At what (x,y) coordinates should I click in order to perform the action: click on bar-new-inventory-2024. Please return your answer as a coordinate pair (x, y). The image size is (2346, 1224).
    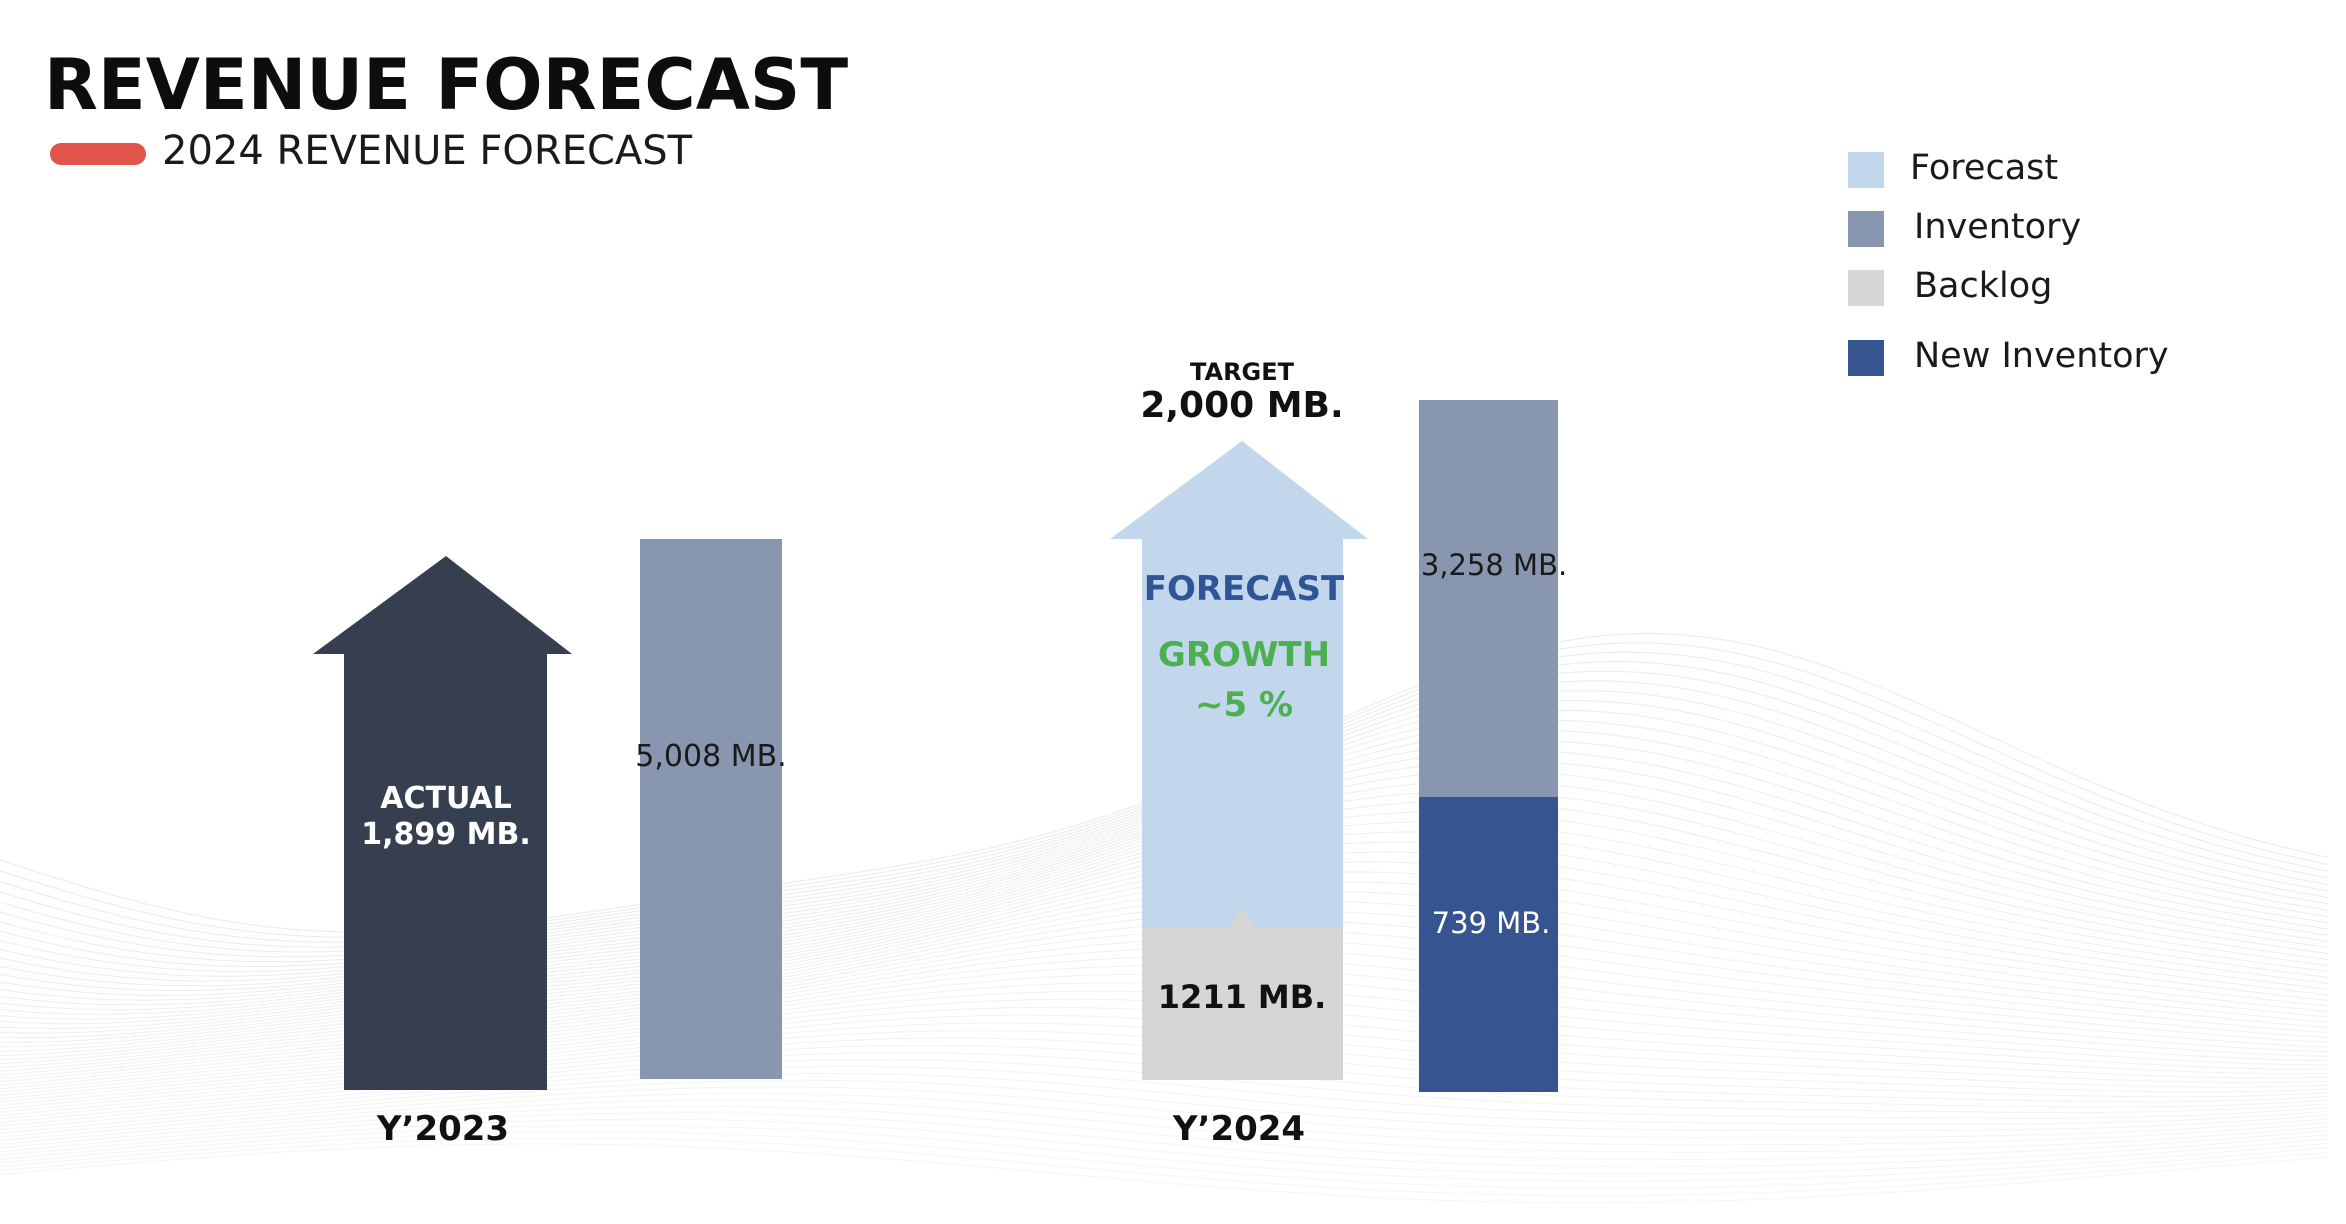
    Looking at the image, I should click on (1488, 944).